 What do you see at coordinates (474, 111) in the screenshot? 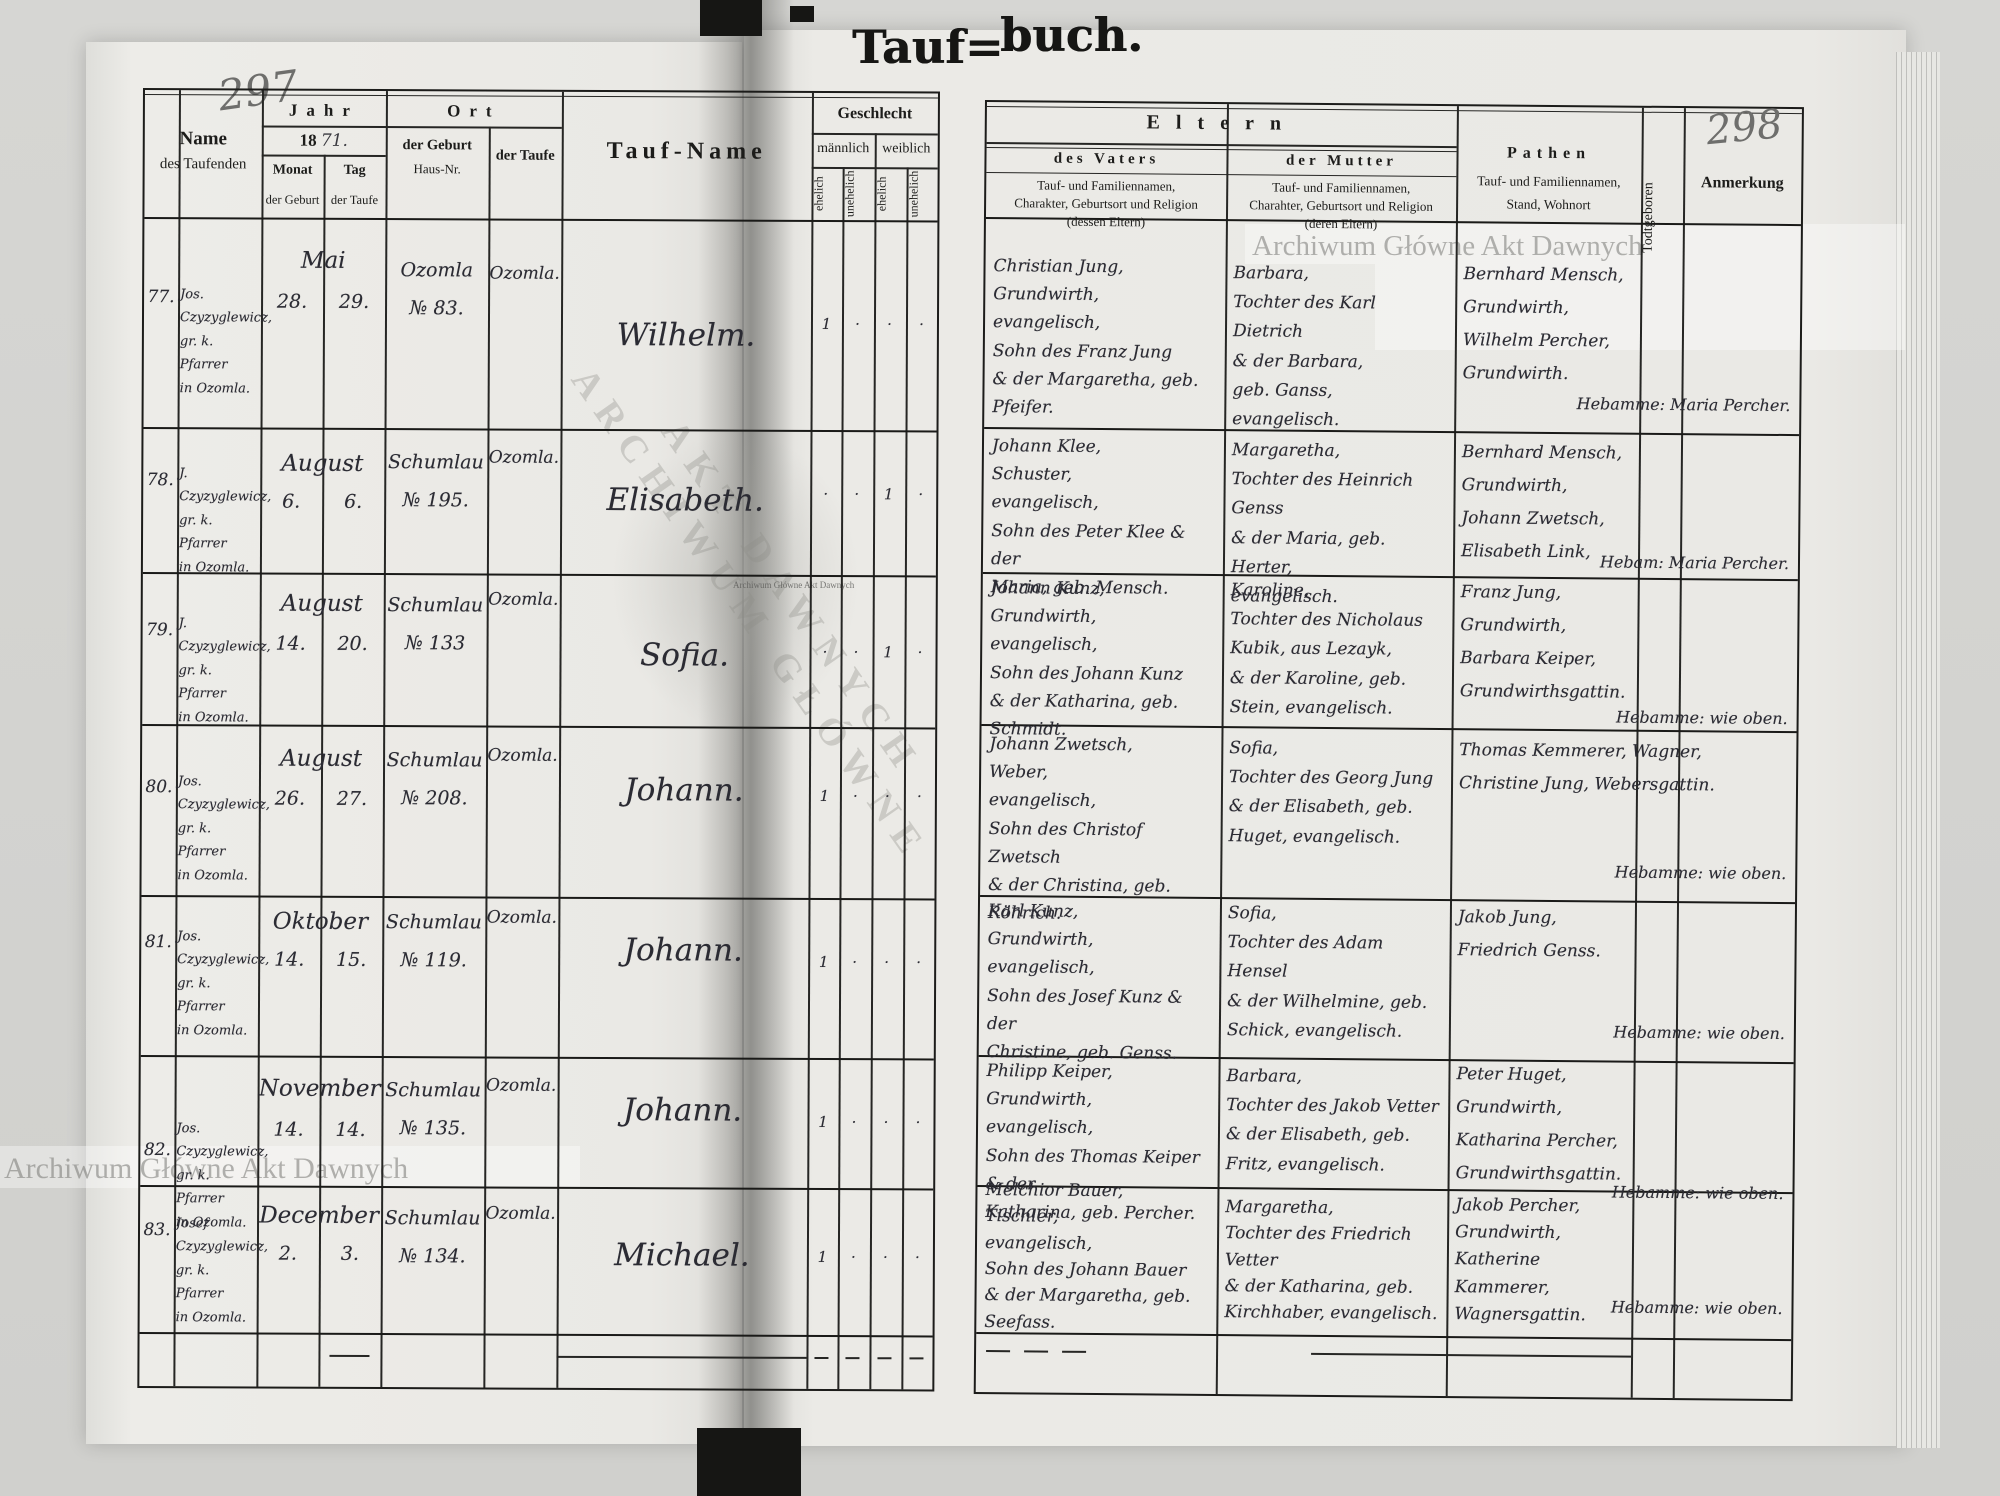
I see `col-header-ort: Ort` at bounding box center [474, 111].